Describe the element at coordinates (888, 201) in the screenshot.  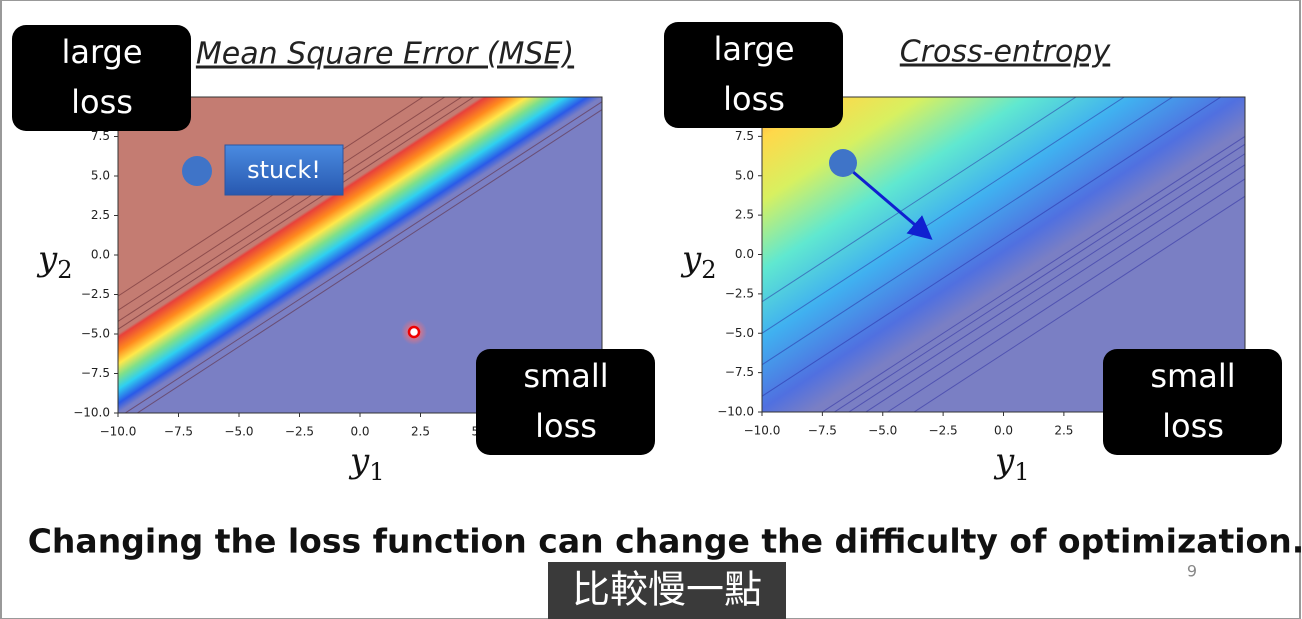
I see `gradient-arrow` at that location.